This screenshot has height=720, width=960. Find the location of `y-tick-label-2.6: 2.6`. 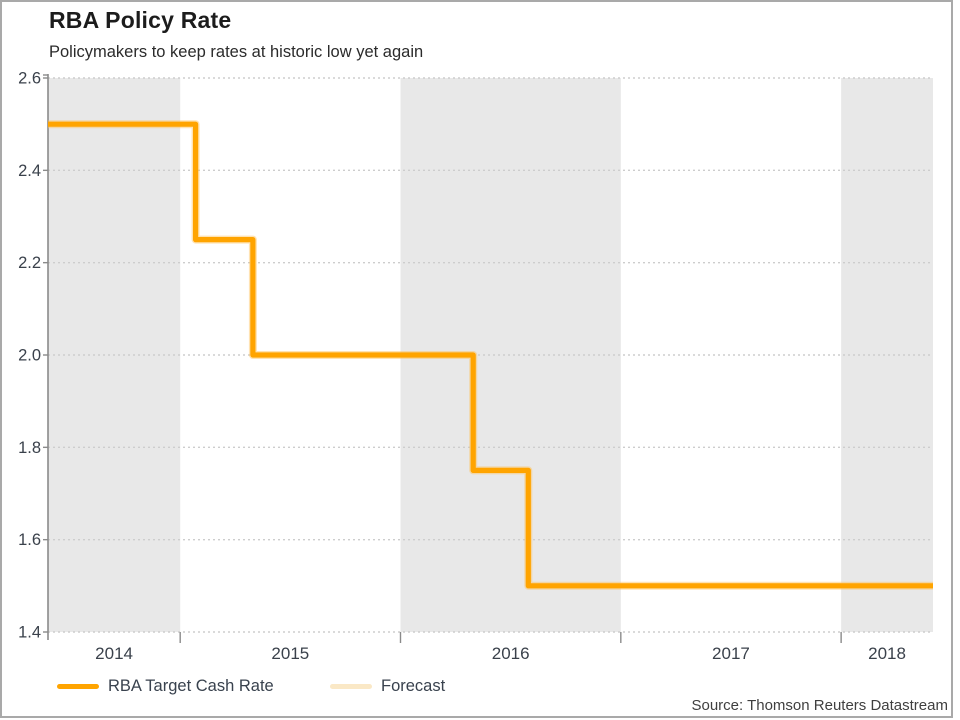

y-tick-label-2.6: 2.6 is located at coordinates (29, 79).